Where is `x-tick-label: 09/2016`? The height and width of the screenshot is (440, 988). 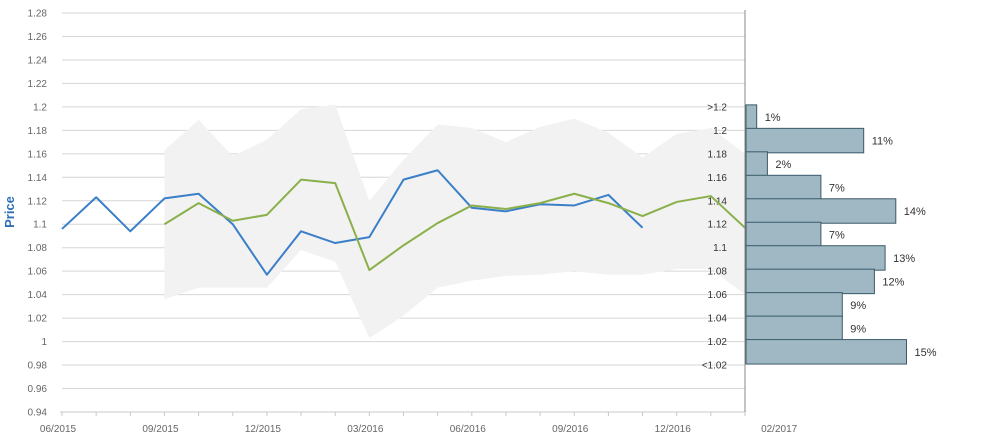
x-tick-label: 09/2016 is located at coordinates (570, 429).